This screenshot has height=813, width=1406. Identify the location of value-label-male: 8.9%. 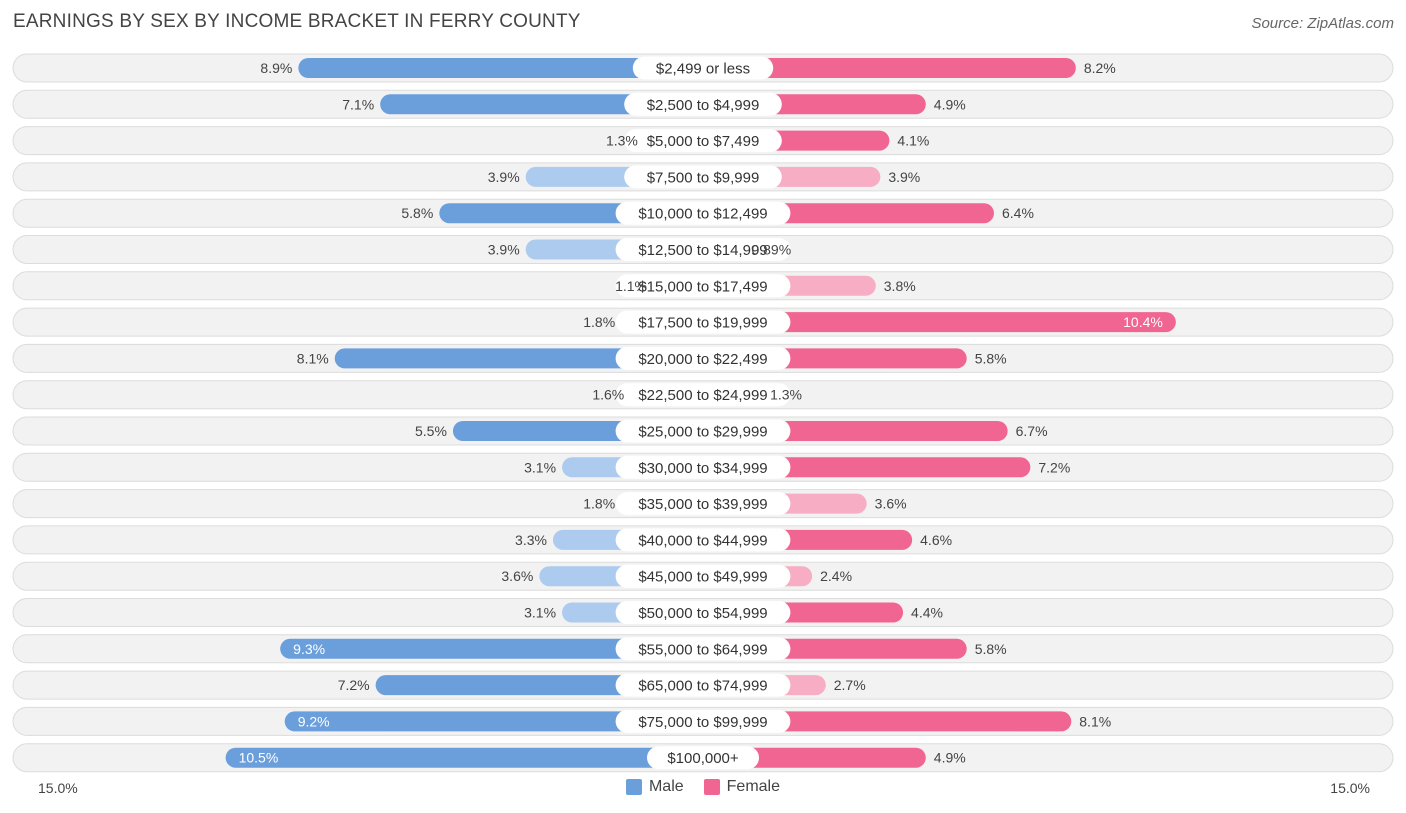
(276, 68).